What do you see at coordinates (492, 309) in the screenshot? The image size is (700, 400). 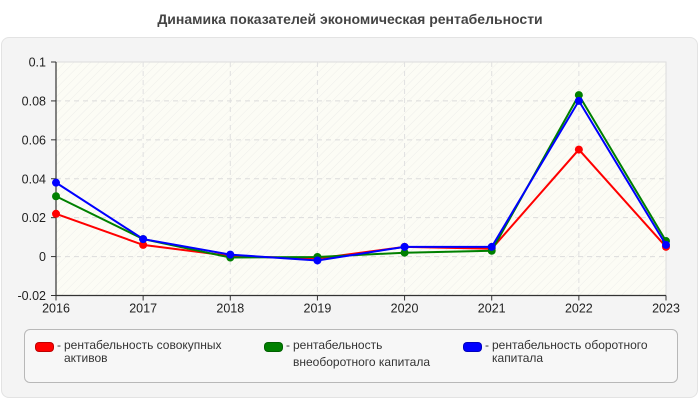 I see `svg-text: 2021` at bounding box center [492, 309].